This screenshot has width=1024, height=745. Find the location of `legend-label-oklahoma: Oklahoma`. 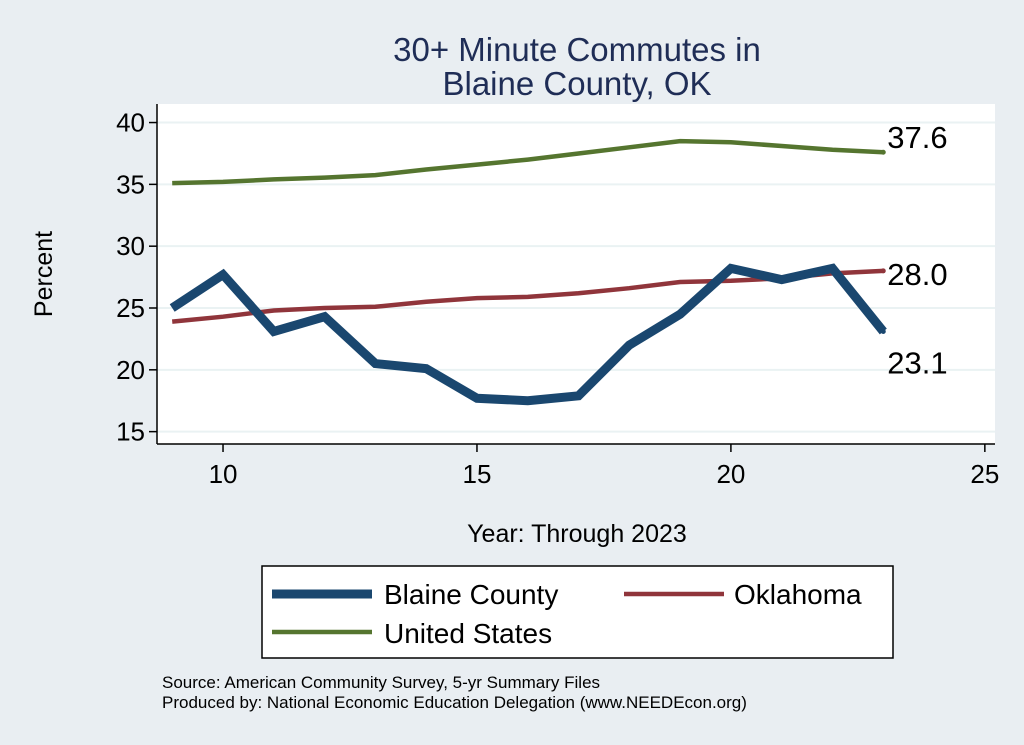

legend-label-oklahoma: Oklahoma is located at coordinates (798, 594).